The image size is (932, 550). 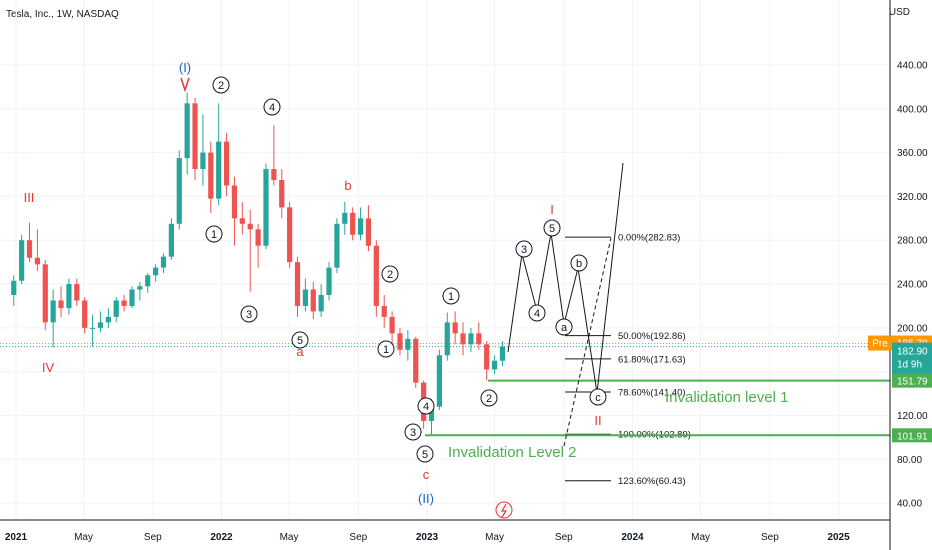 I want to click on y-tick-label: 440.00, so click(x=912, y=65).